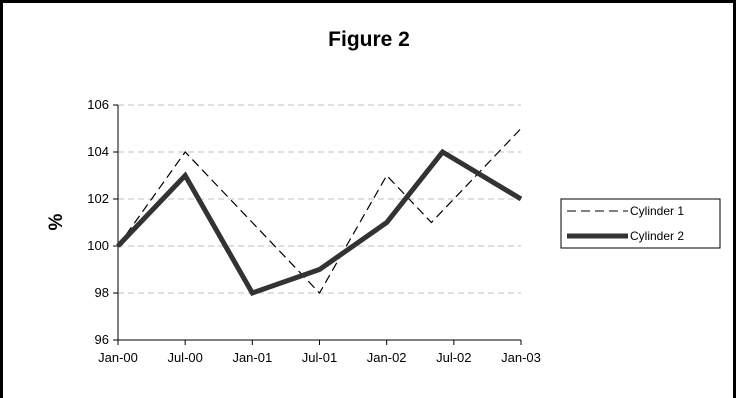 This screenshot has width=736, height=398. I want to click on x-tick-label: Jul-01, so click(319, 357).